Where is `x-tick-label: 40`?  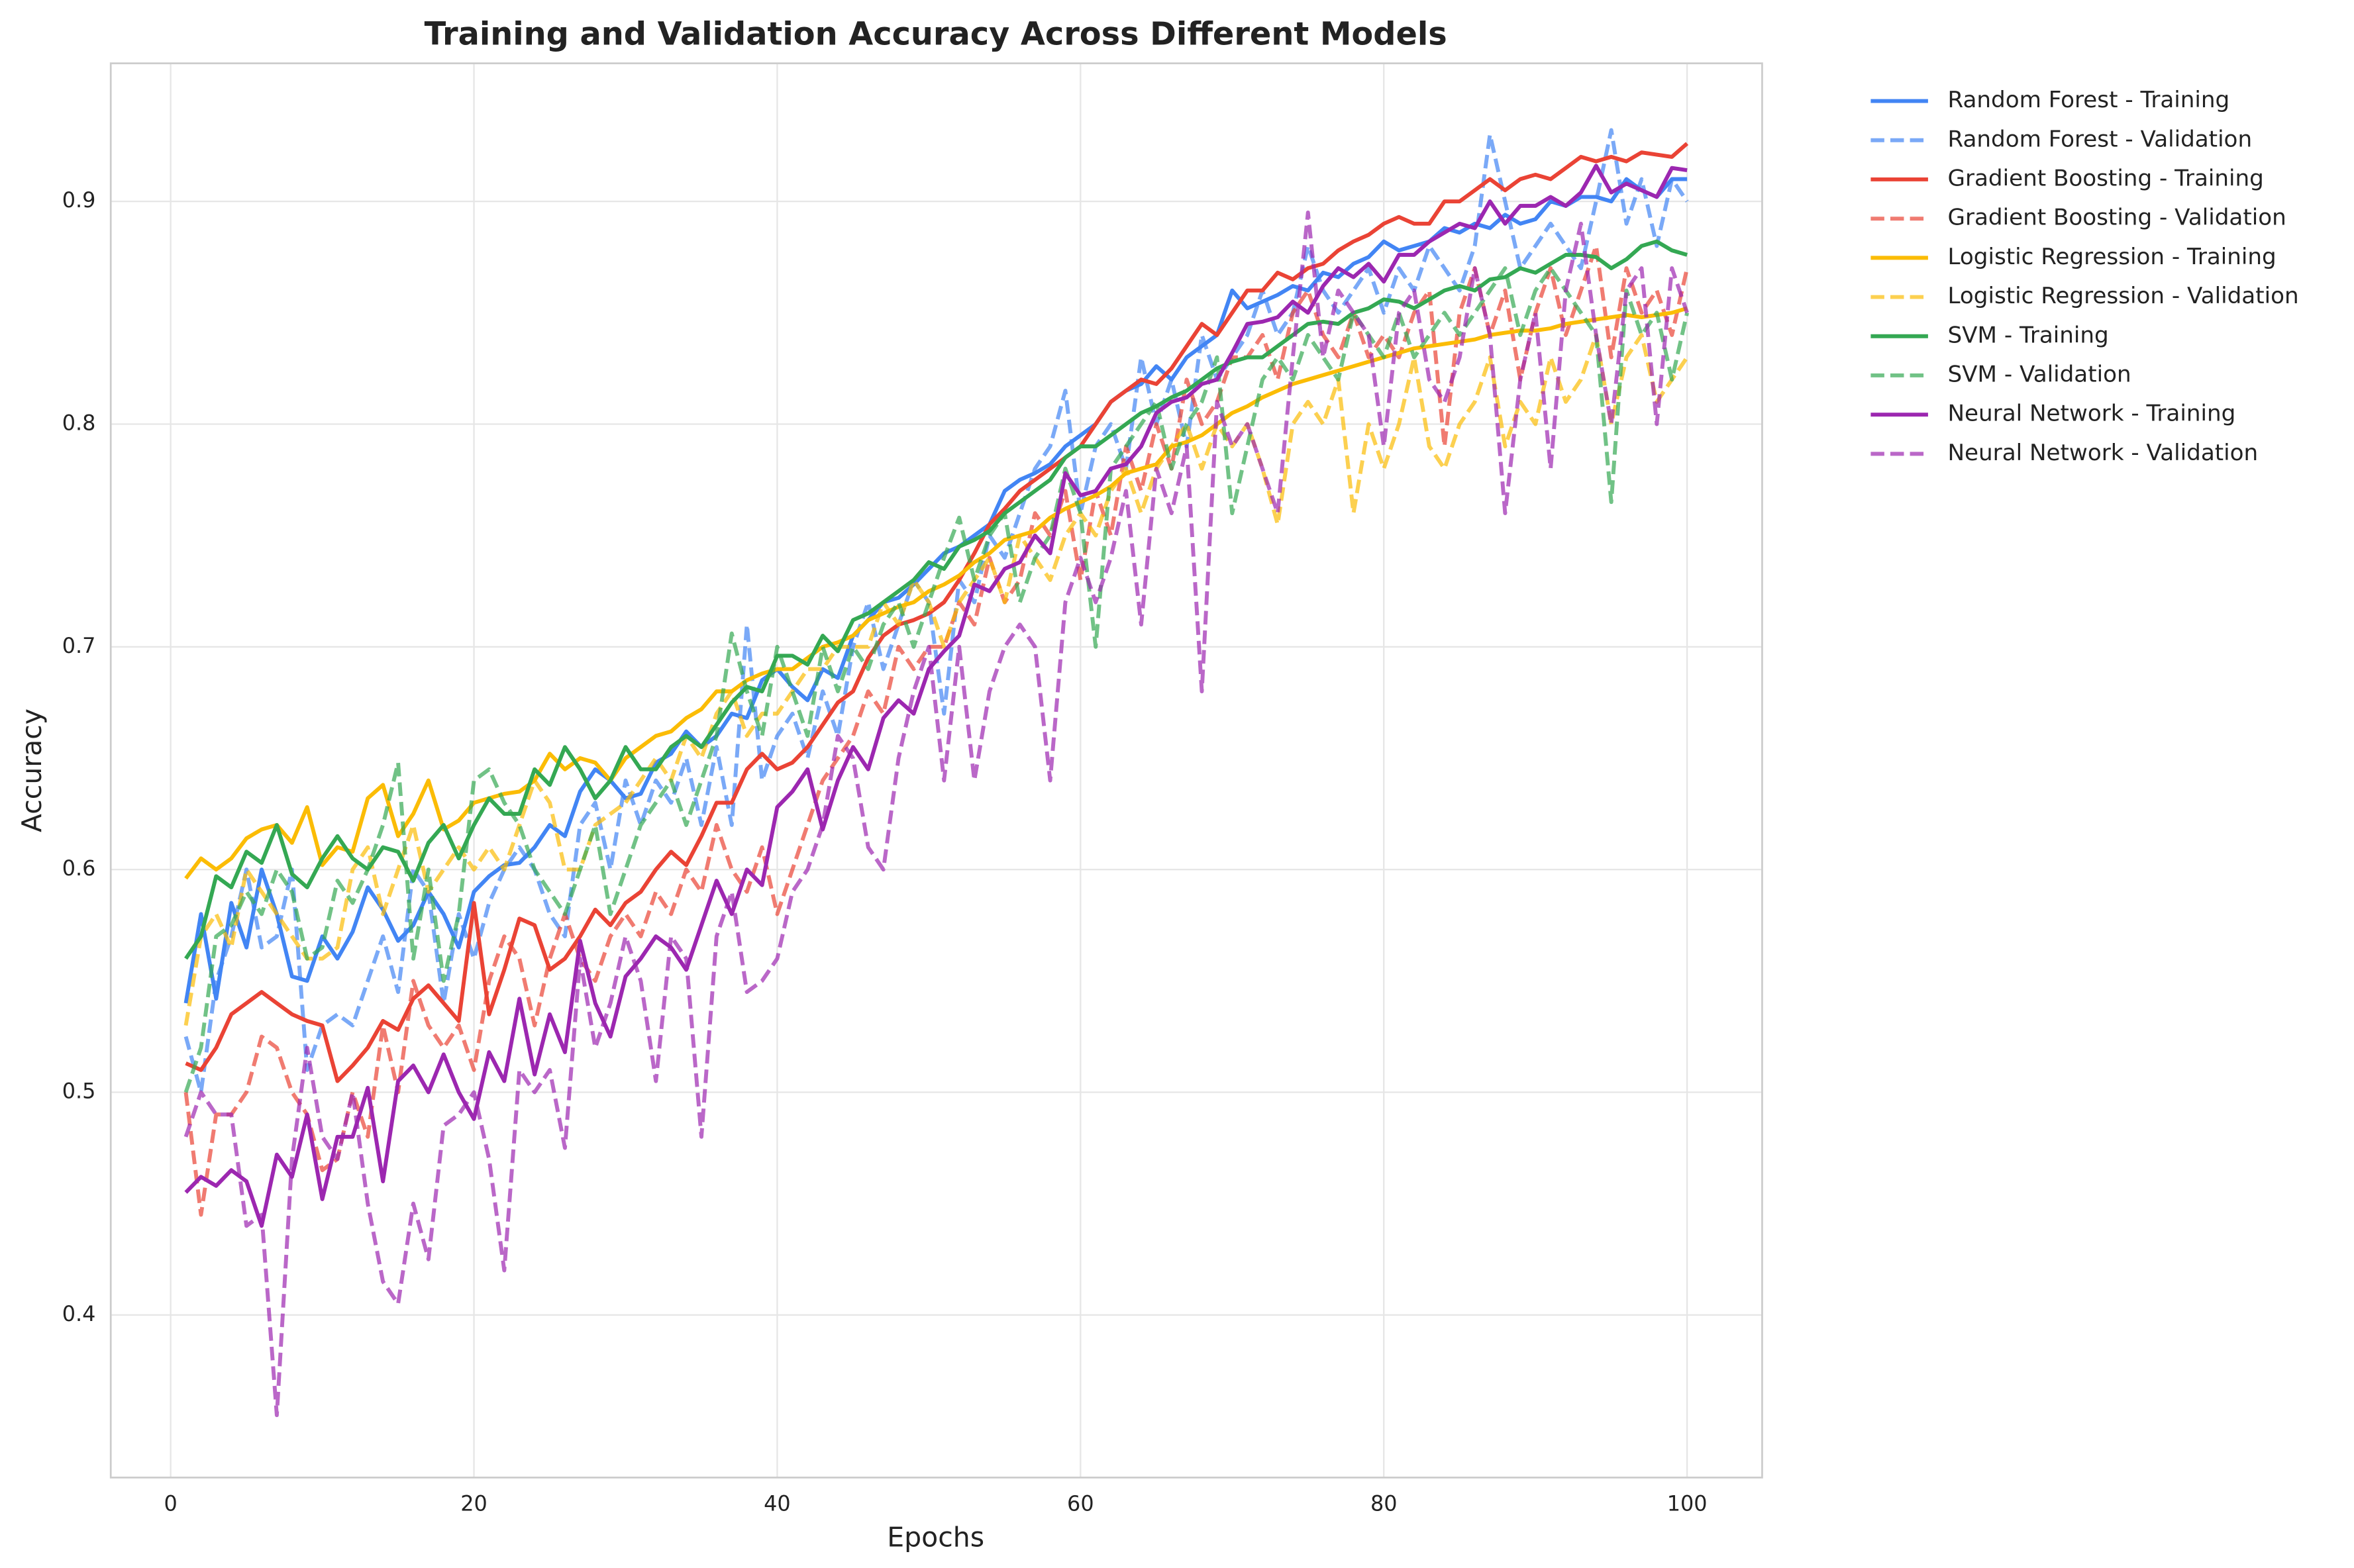 x-tick-label: 40 is located at coordinates (777, 1503).